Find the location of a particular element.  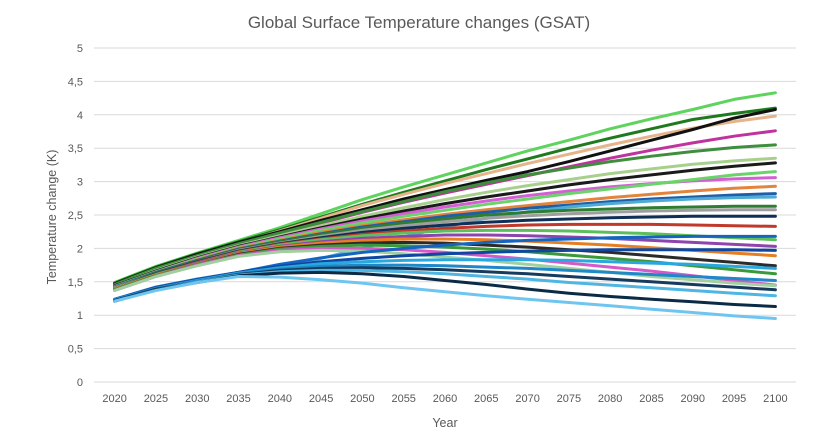

y-tick-label: 2 is located at coordinates (80, 249).